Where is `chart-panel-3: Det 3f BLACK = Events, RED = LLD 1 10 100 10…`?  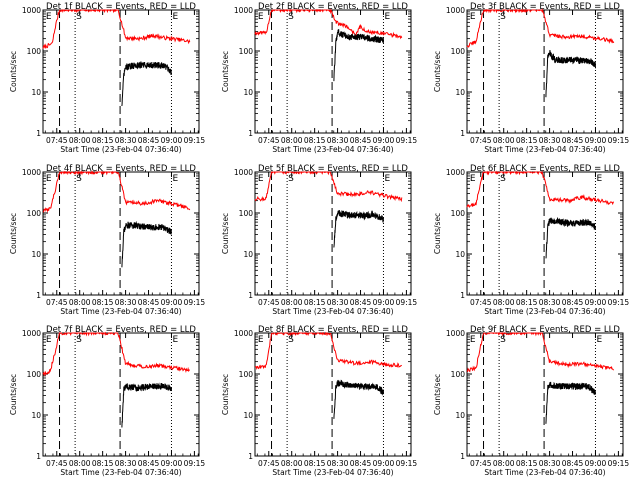
chart-panel-3: Det 3f BLACK = Events, RED = LLD 1 10 100 10… is located at coordinates (531, 78).